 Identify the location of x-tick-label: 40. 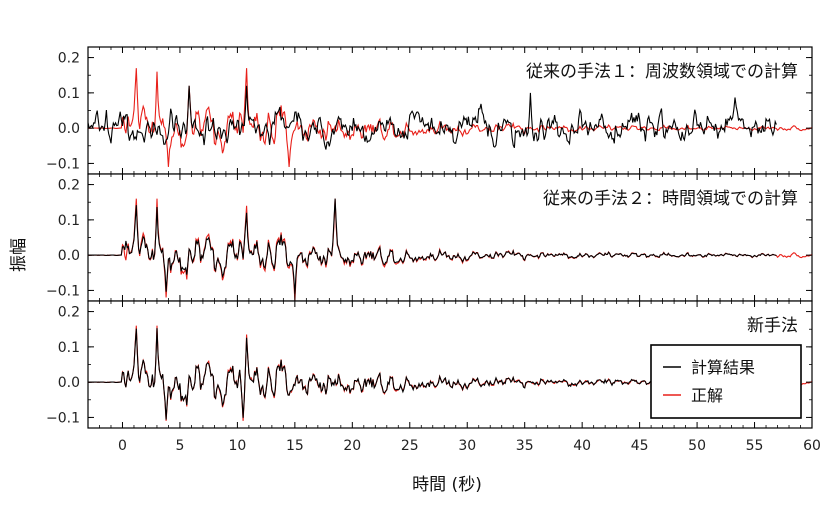
(582, 446).